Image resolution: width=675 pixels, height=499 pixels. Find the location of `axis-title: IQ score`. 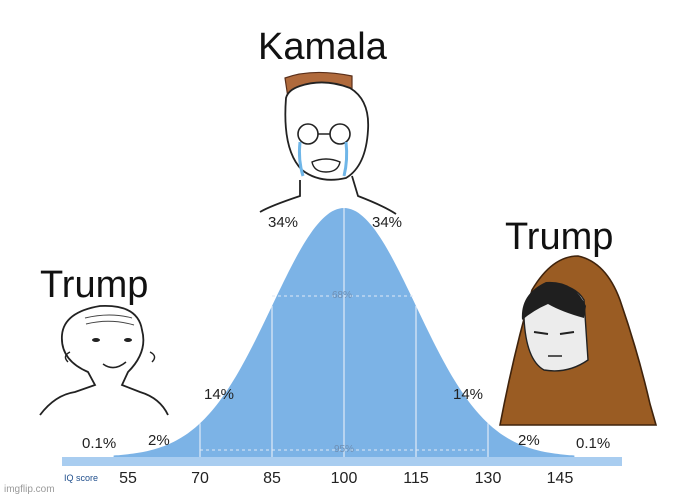

axis-title: IQ score is located at coordinates (81, 478).